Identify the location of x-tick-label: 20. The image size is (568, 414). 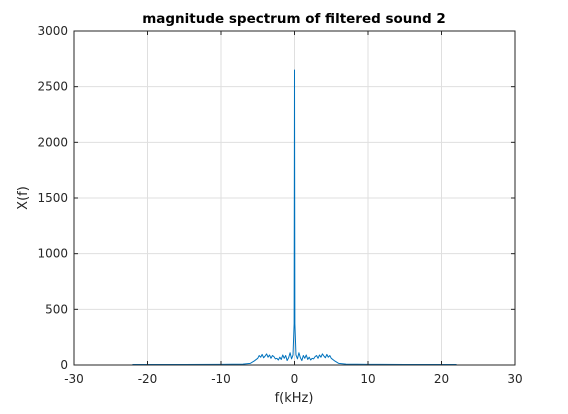
(441, 379).